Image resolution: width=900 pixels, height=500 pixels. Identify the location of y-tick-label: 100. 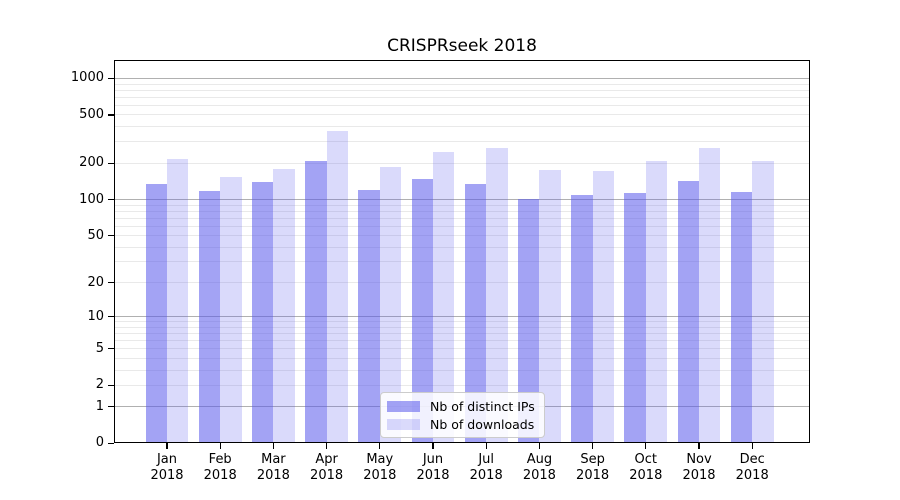
(91, 199).